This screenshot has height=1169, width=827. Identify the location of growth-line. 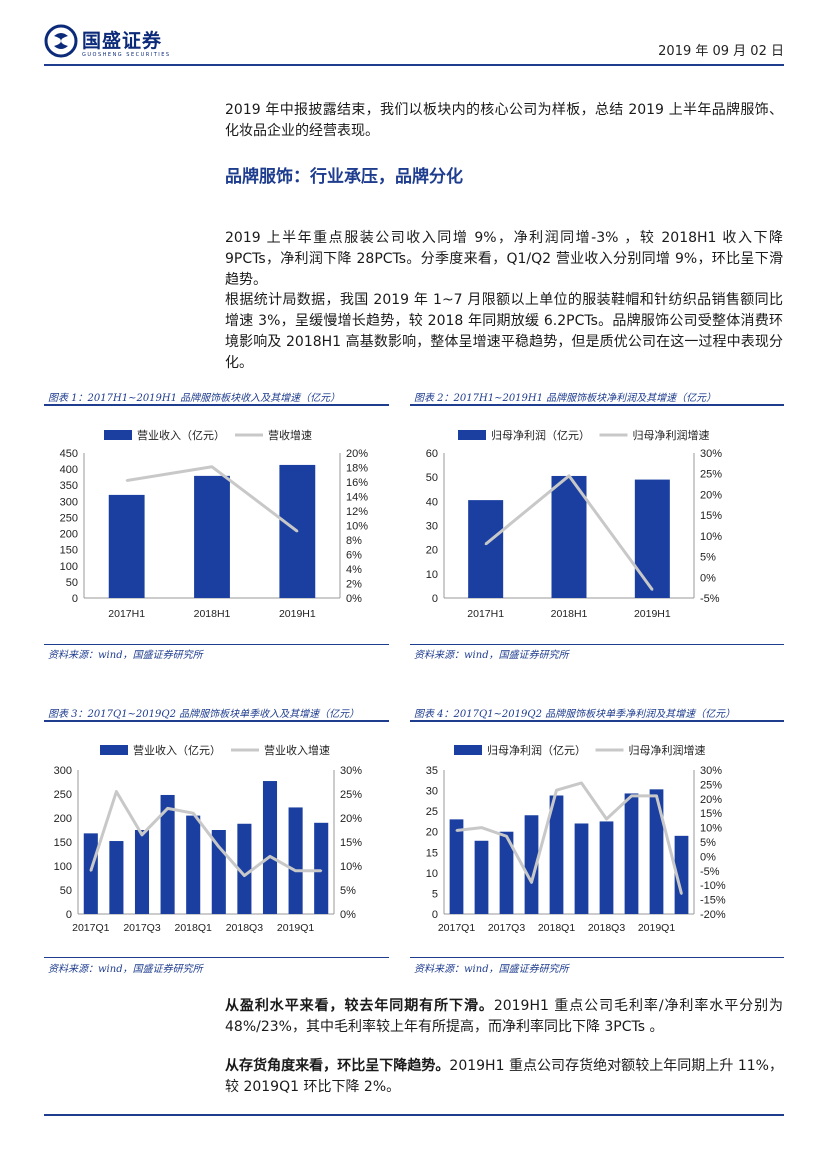
(569, 838).